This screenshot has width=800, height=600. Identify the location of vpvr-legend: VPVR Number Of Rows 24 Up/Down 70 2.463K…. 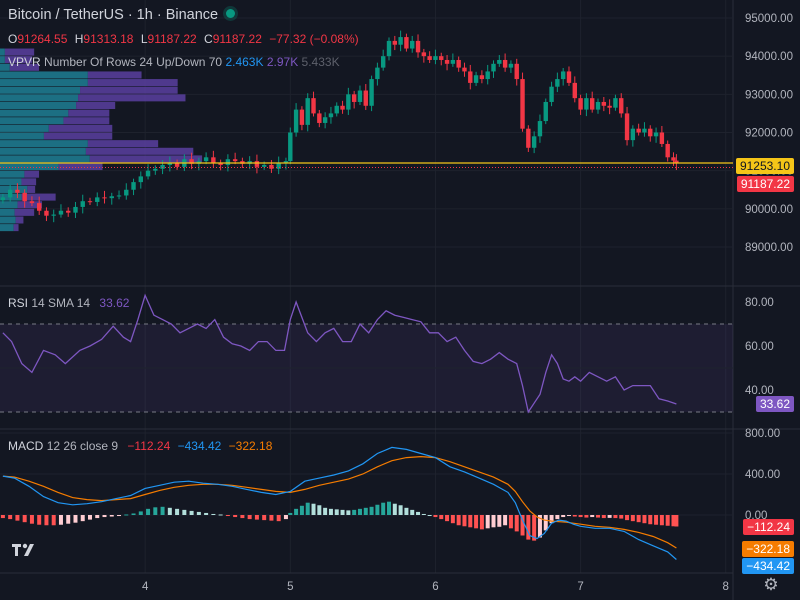
(174, 62).